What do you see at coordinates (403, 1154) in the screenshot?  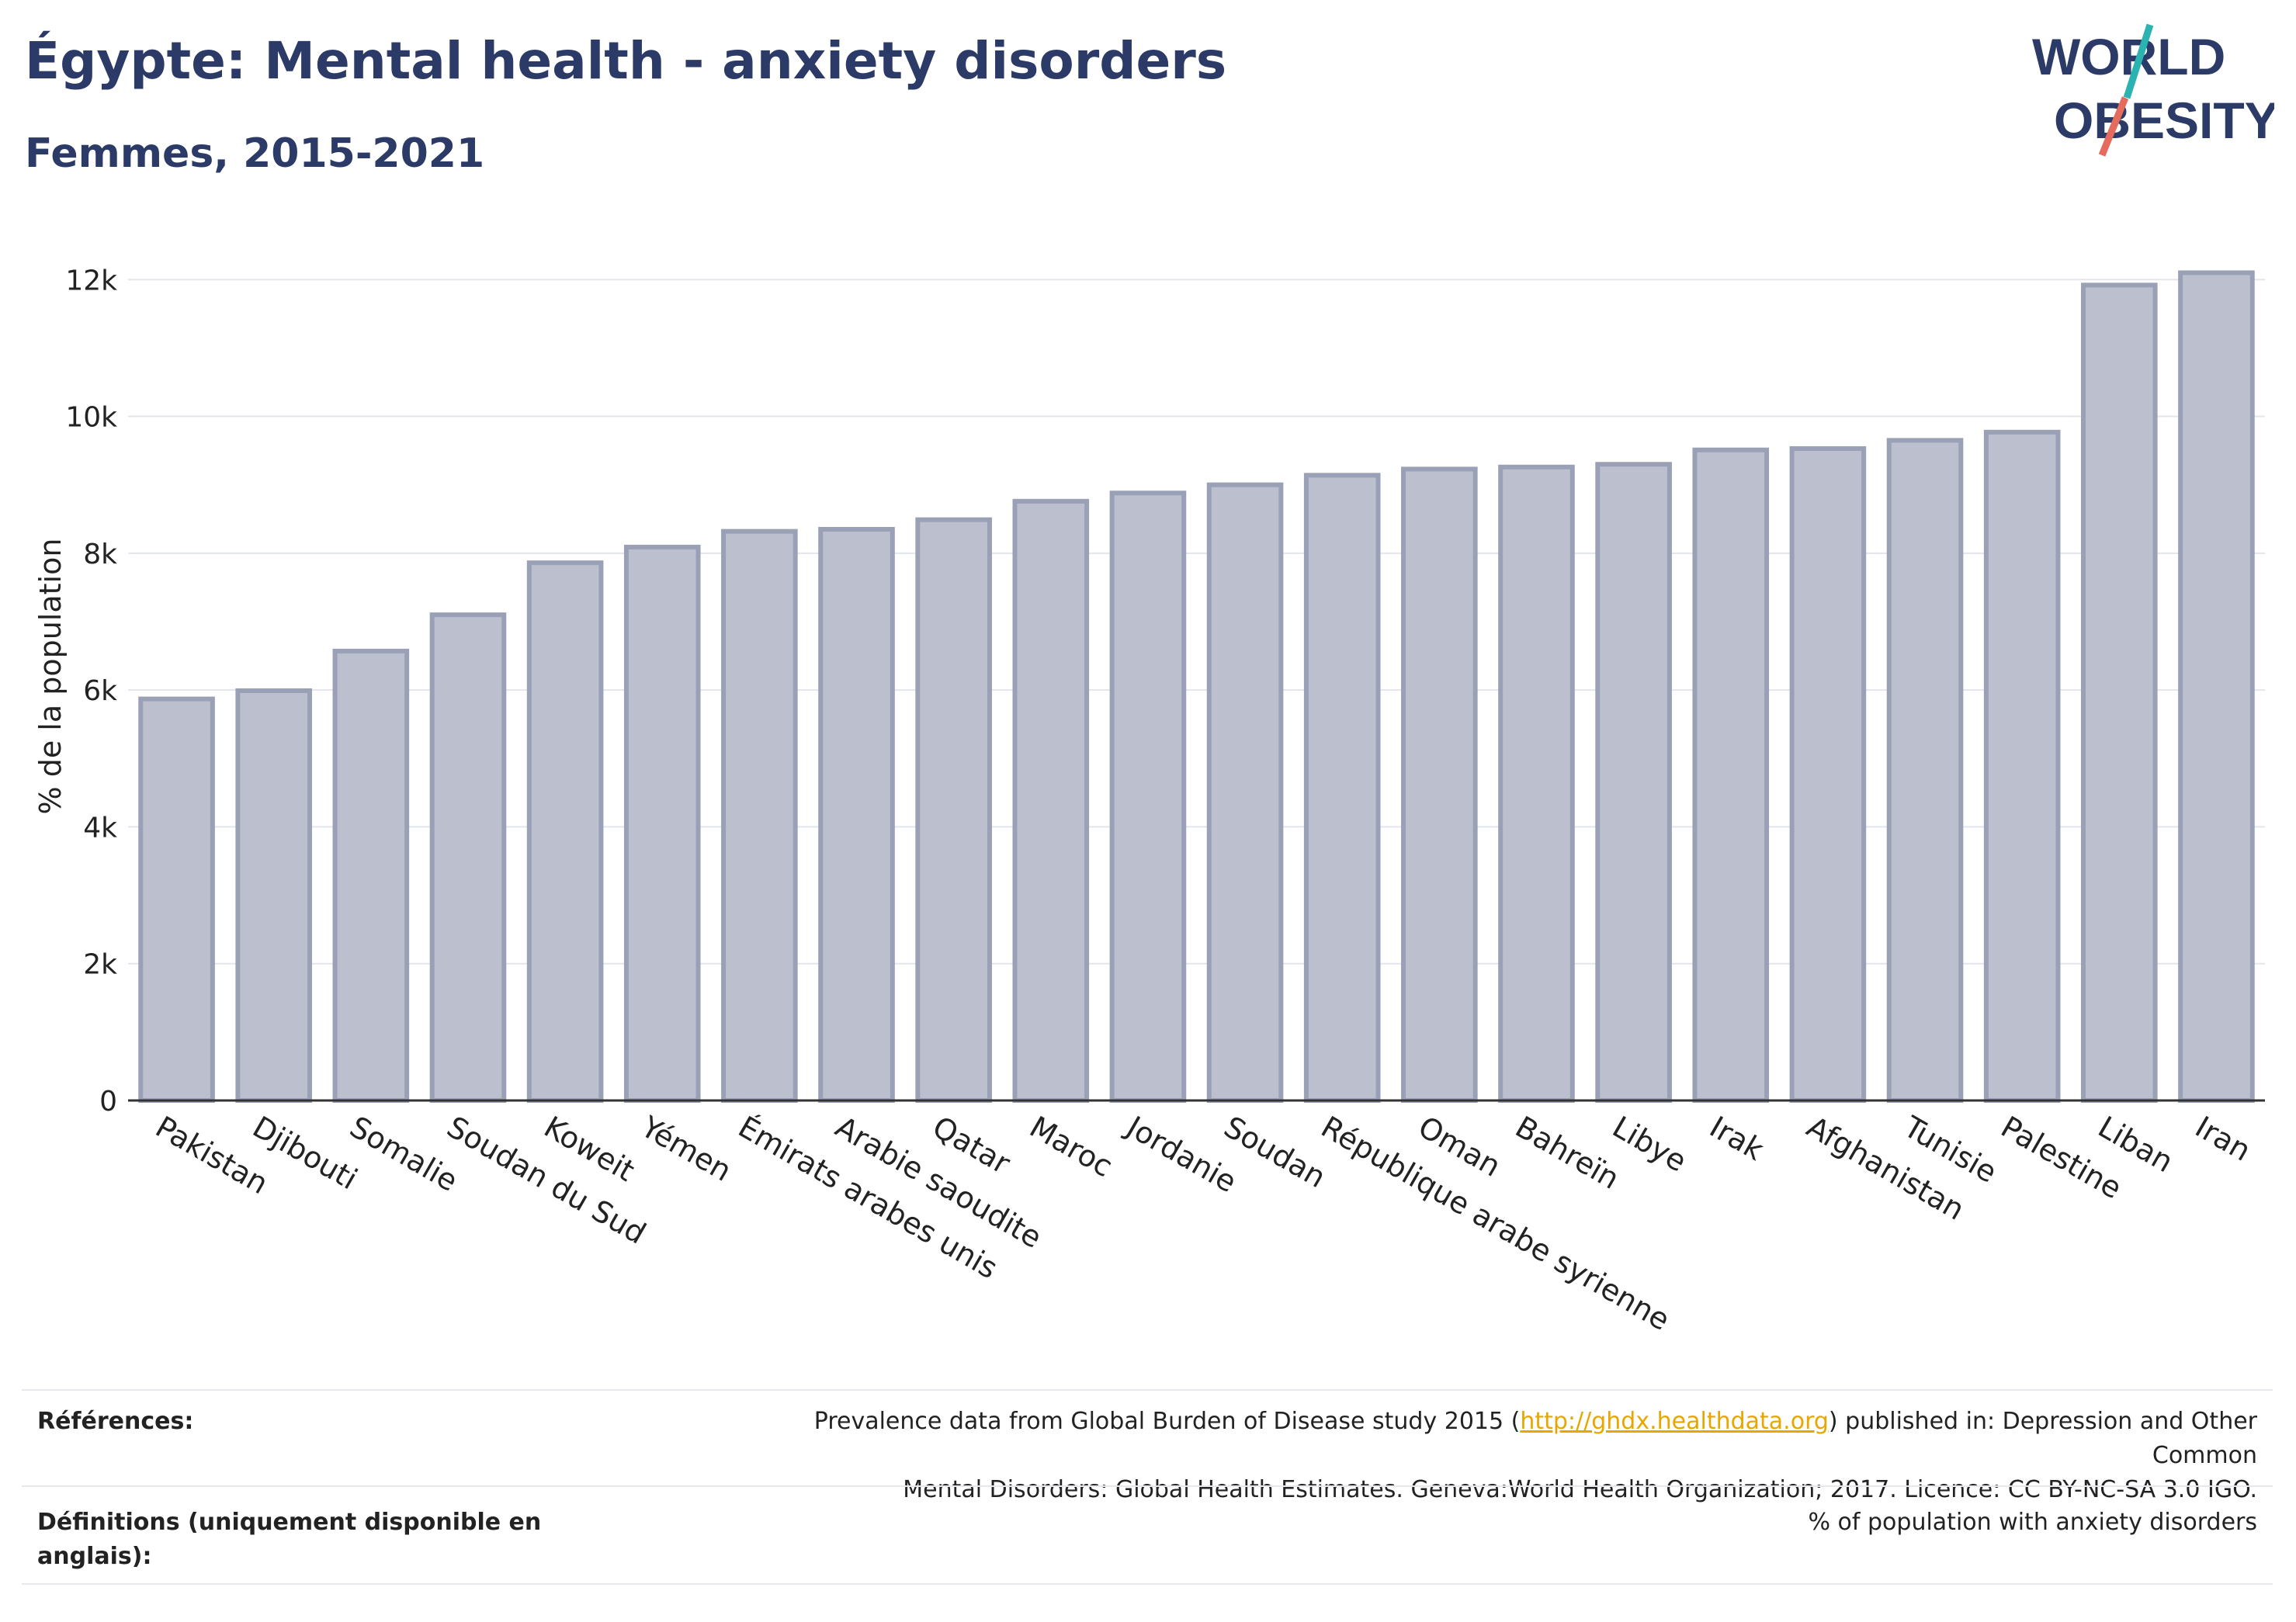 I see `x-tick-label: Somalie` at bounding box center [403, 1154].